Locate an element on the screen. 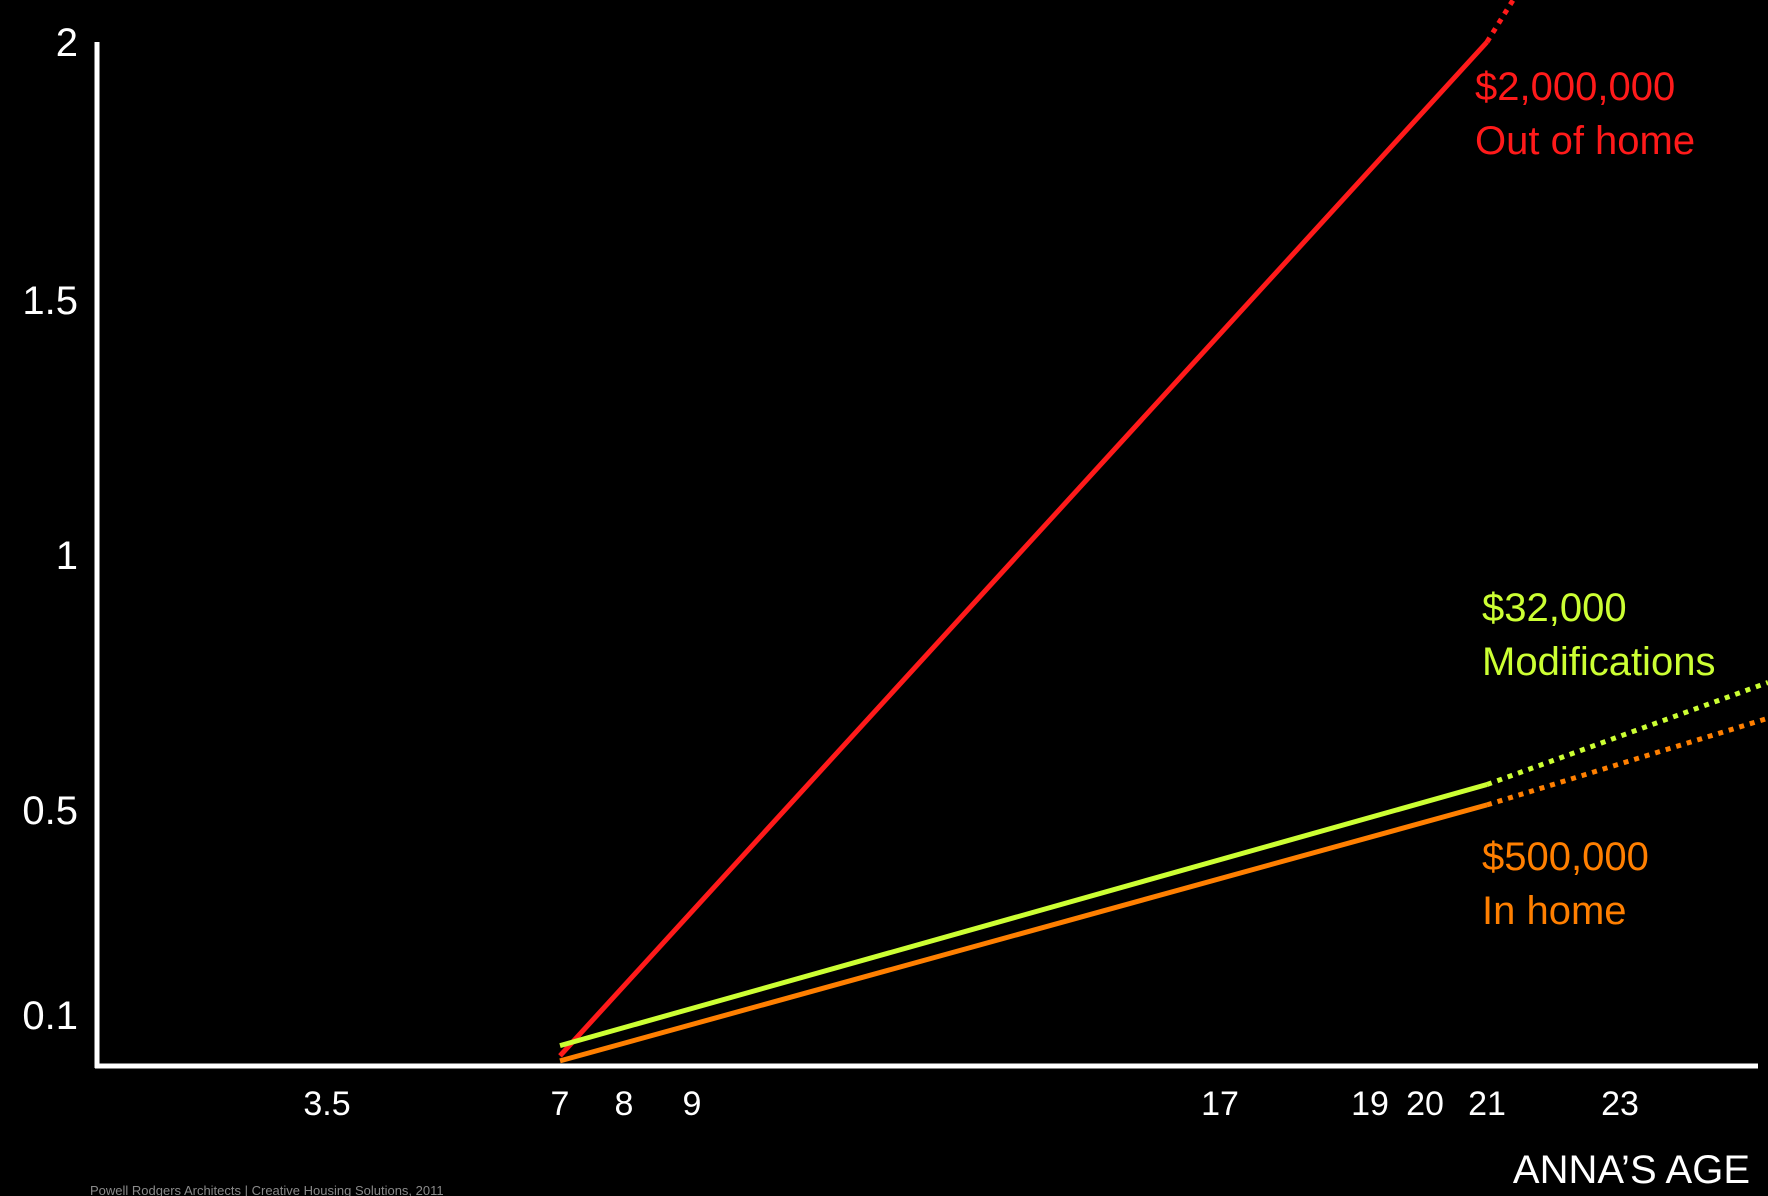 The height and width of the screenshot is (1196, 1768). x-tick-label: 21 is located at coordinates (1487, 1104).